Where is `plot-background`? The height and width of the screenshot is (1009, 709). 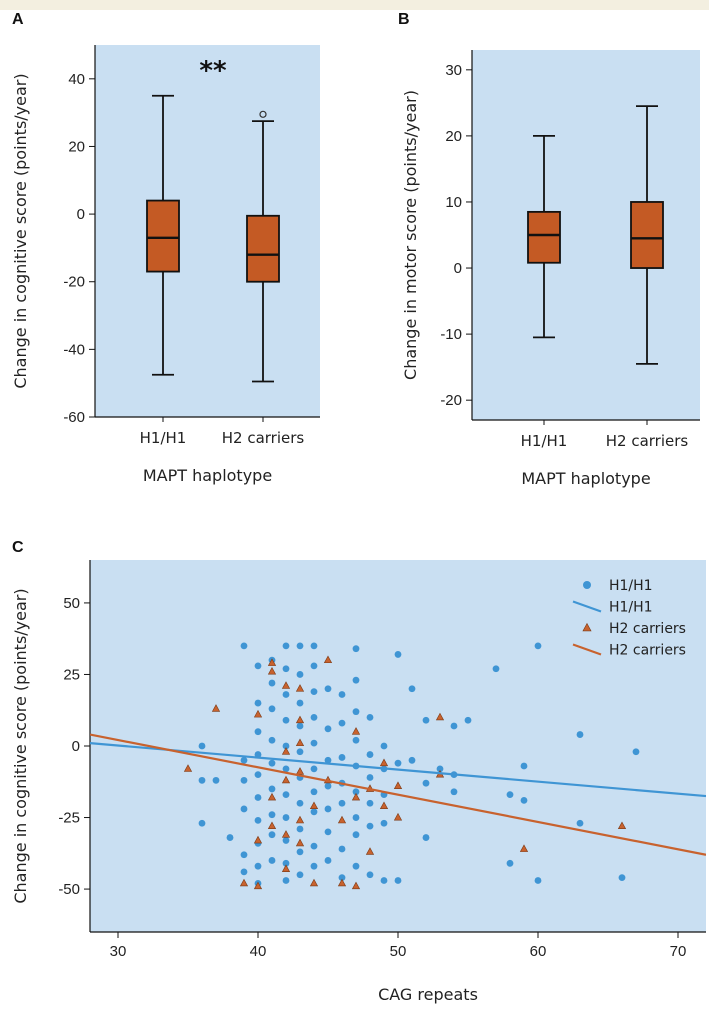
plot-background is located at coordinates (586, 235).